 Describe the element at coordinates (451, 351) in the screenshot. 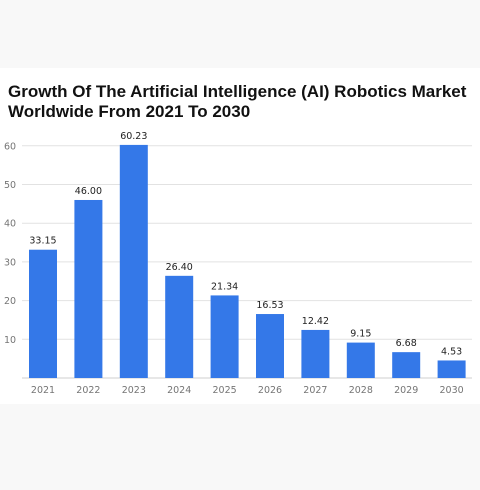

I see `data-label: 4.53` at that location.